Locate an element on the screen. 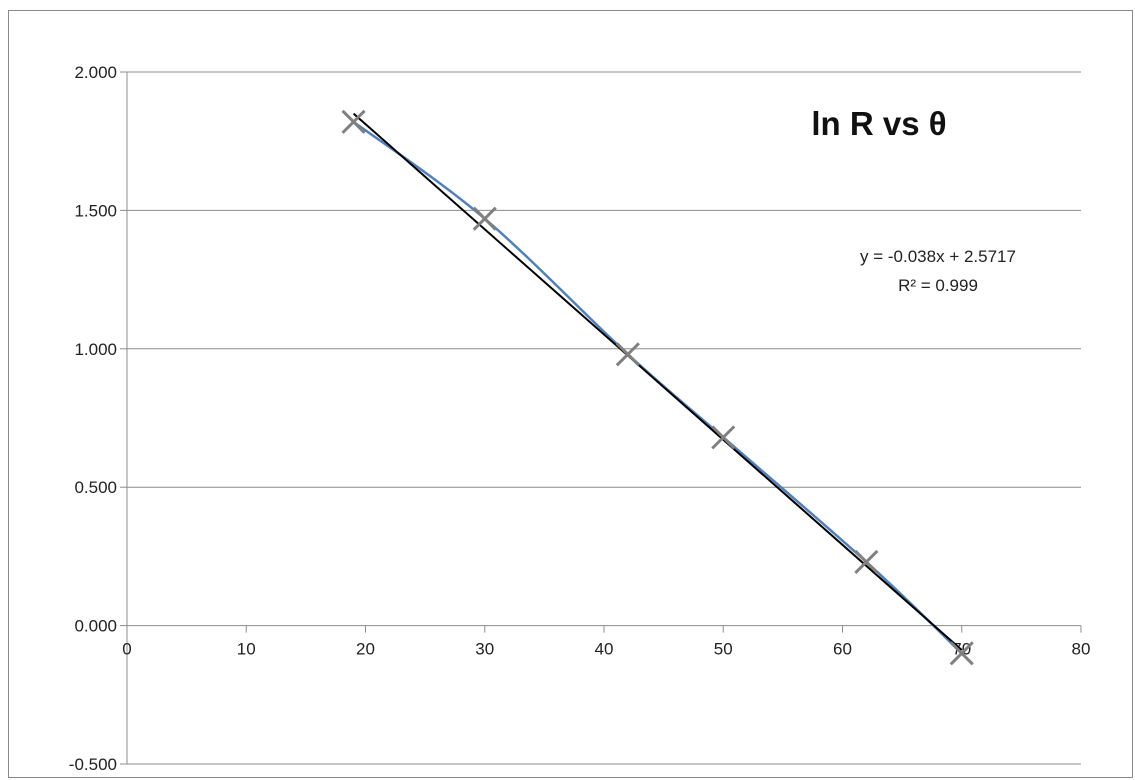 This screenshot has height=780, width=1135. y-tick-label: 2.000 is located at coordinates (95, 72).